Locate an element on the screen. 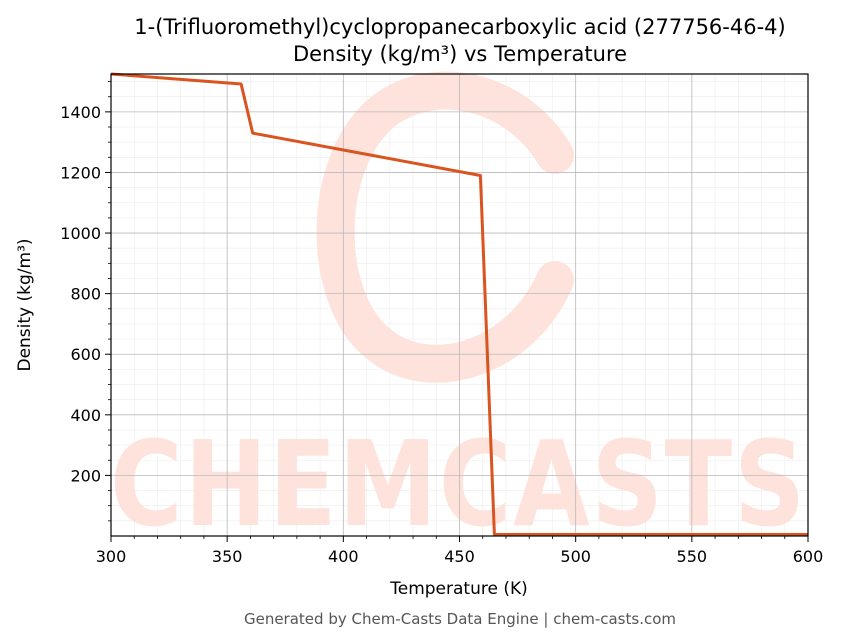 This screenshot has width=863, height=644. x-axis: 300 350 400 450 500 550 600 is located at coordinates (460, 551).